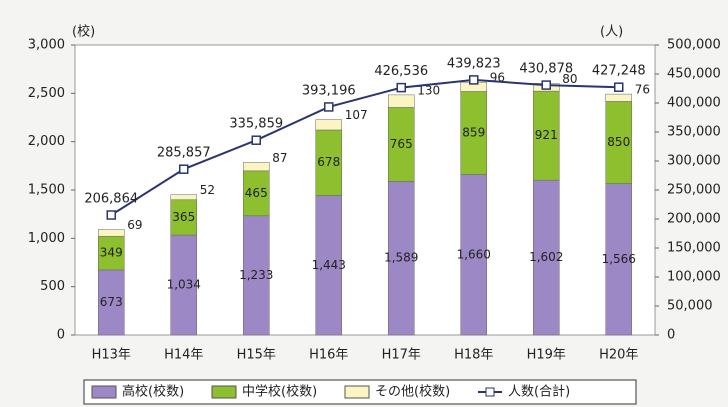  What do you see at coordinates (618, 355) in the screenshot?
I see `x-tick-label: H20年` at bounding box center [618, 355].